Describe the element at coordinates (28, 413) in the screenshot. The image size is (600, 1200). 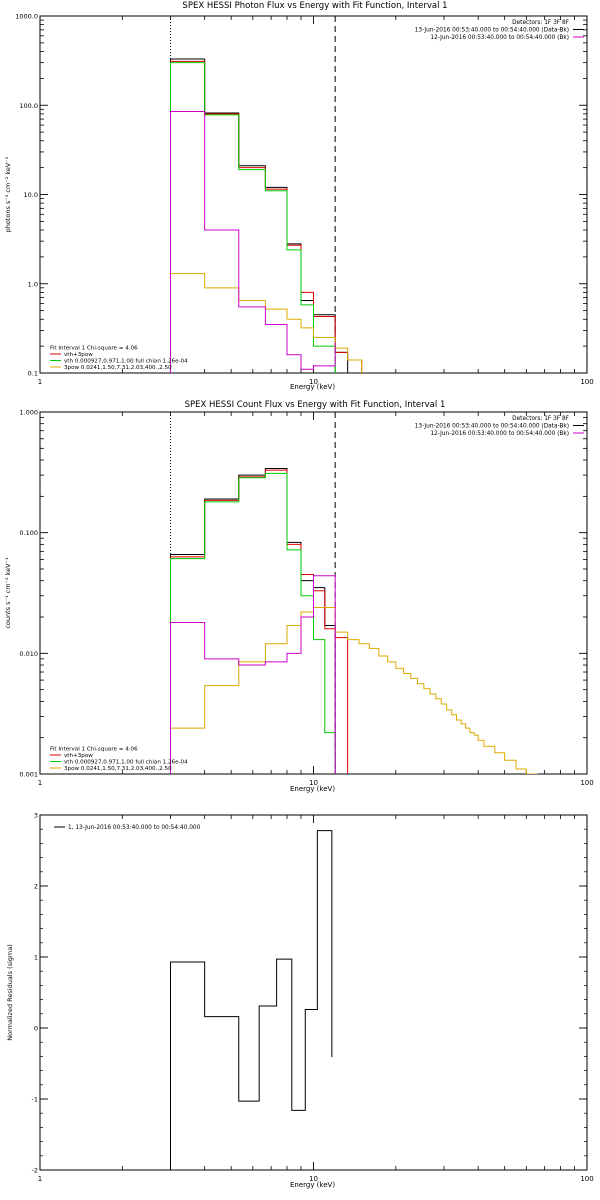
I see `y-tick-label: 1.000` at that location.